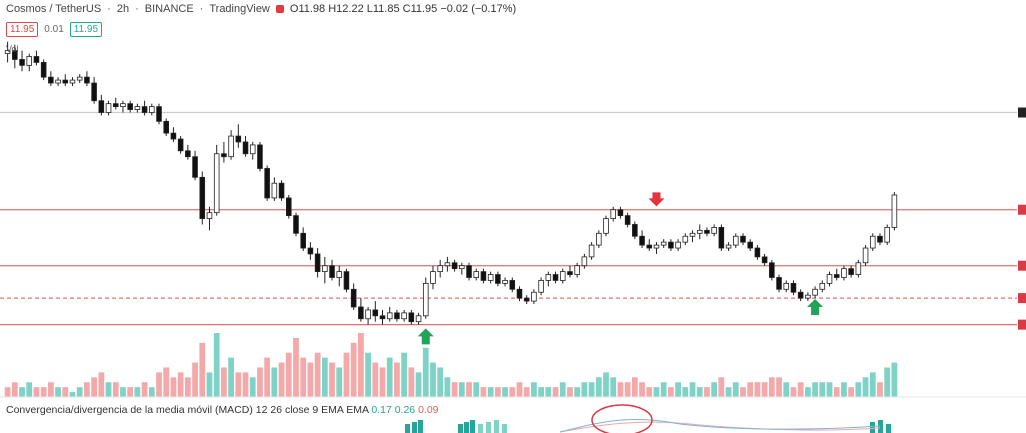 This screenshot has height=433, width=1026. What do you see at coordinates (720, 425) in the screenshot?
I see `macd-line` at bounding box center [720, 425].